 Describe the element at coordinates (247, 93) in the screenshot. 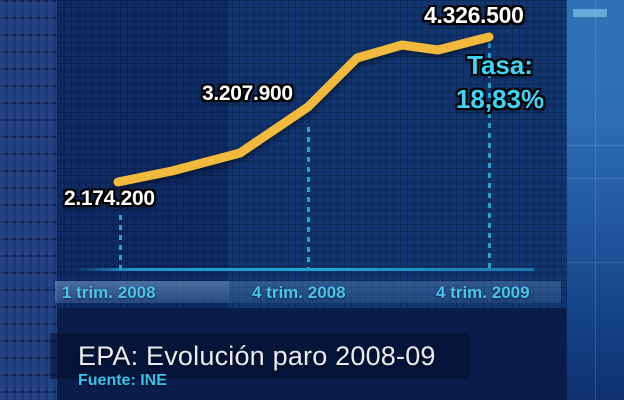

I see `point-label-4trim2008: 3.207.900` at that location.